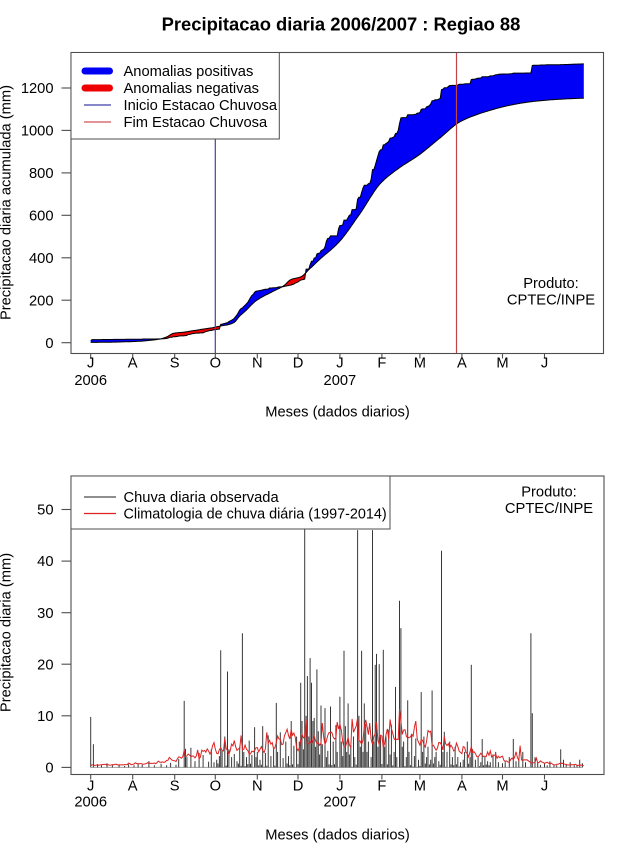  Describe the element at coordinates (37, 132) in the screenshot. I see `svg-text: 1000` at that location.